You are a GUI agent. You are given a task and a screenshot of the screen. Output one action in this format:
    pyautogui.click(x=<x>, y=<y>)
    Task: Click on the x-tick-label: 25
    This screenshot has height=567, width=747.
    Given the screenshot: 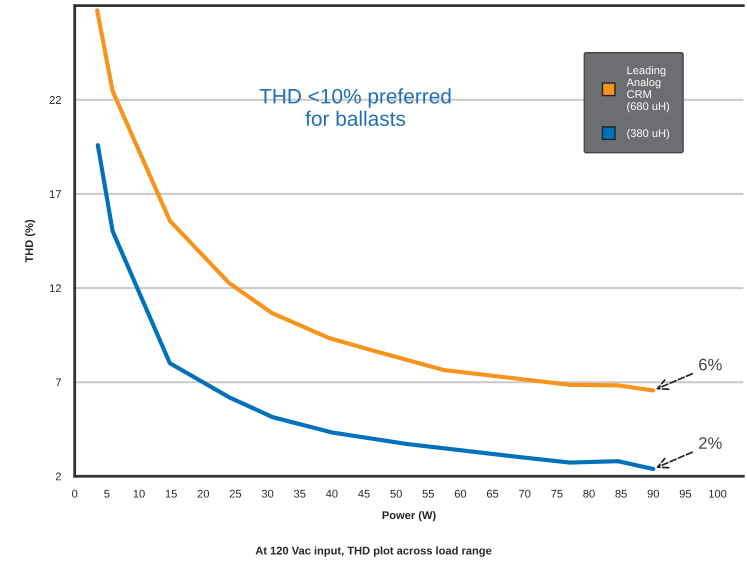 What is the action you would take?
    pyautogui.click(x=236, y=494)
    